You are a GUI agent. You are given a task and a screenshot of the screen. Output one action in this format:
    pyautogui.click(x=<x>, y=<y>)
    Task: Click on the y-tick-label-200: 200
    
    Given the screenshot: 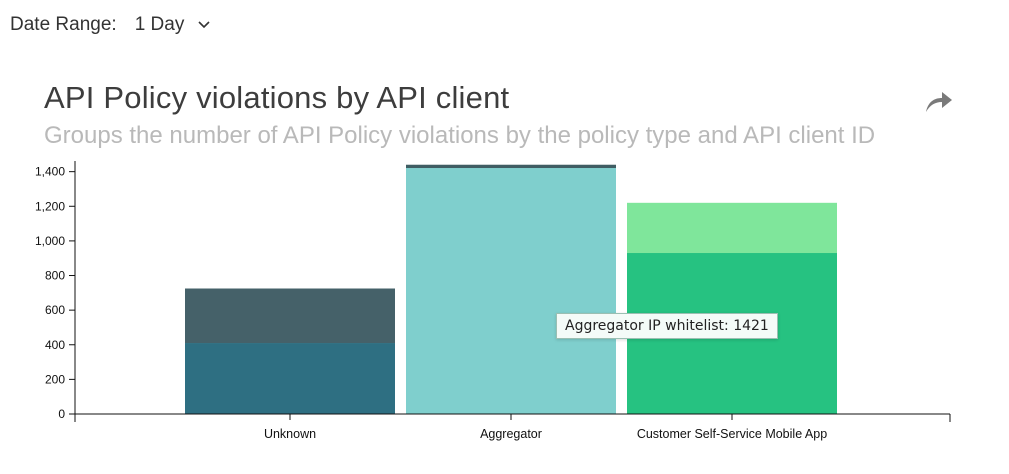 What is the action you would take?
    pyautogui.click(x=55, y=379)
    